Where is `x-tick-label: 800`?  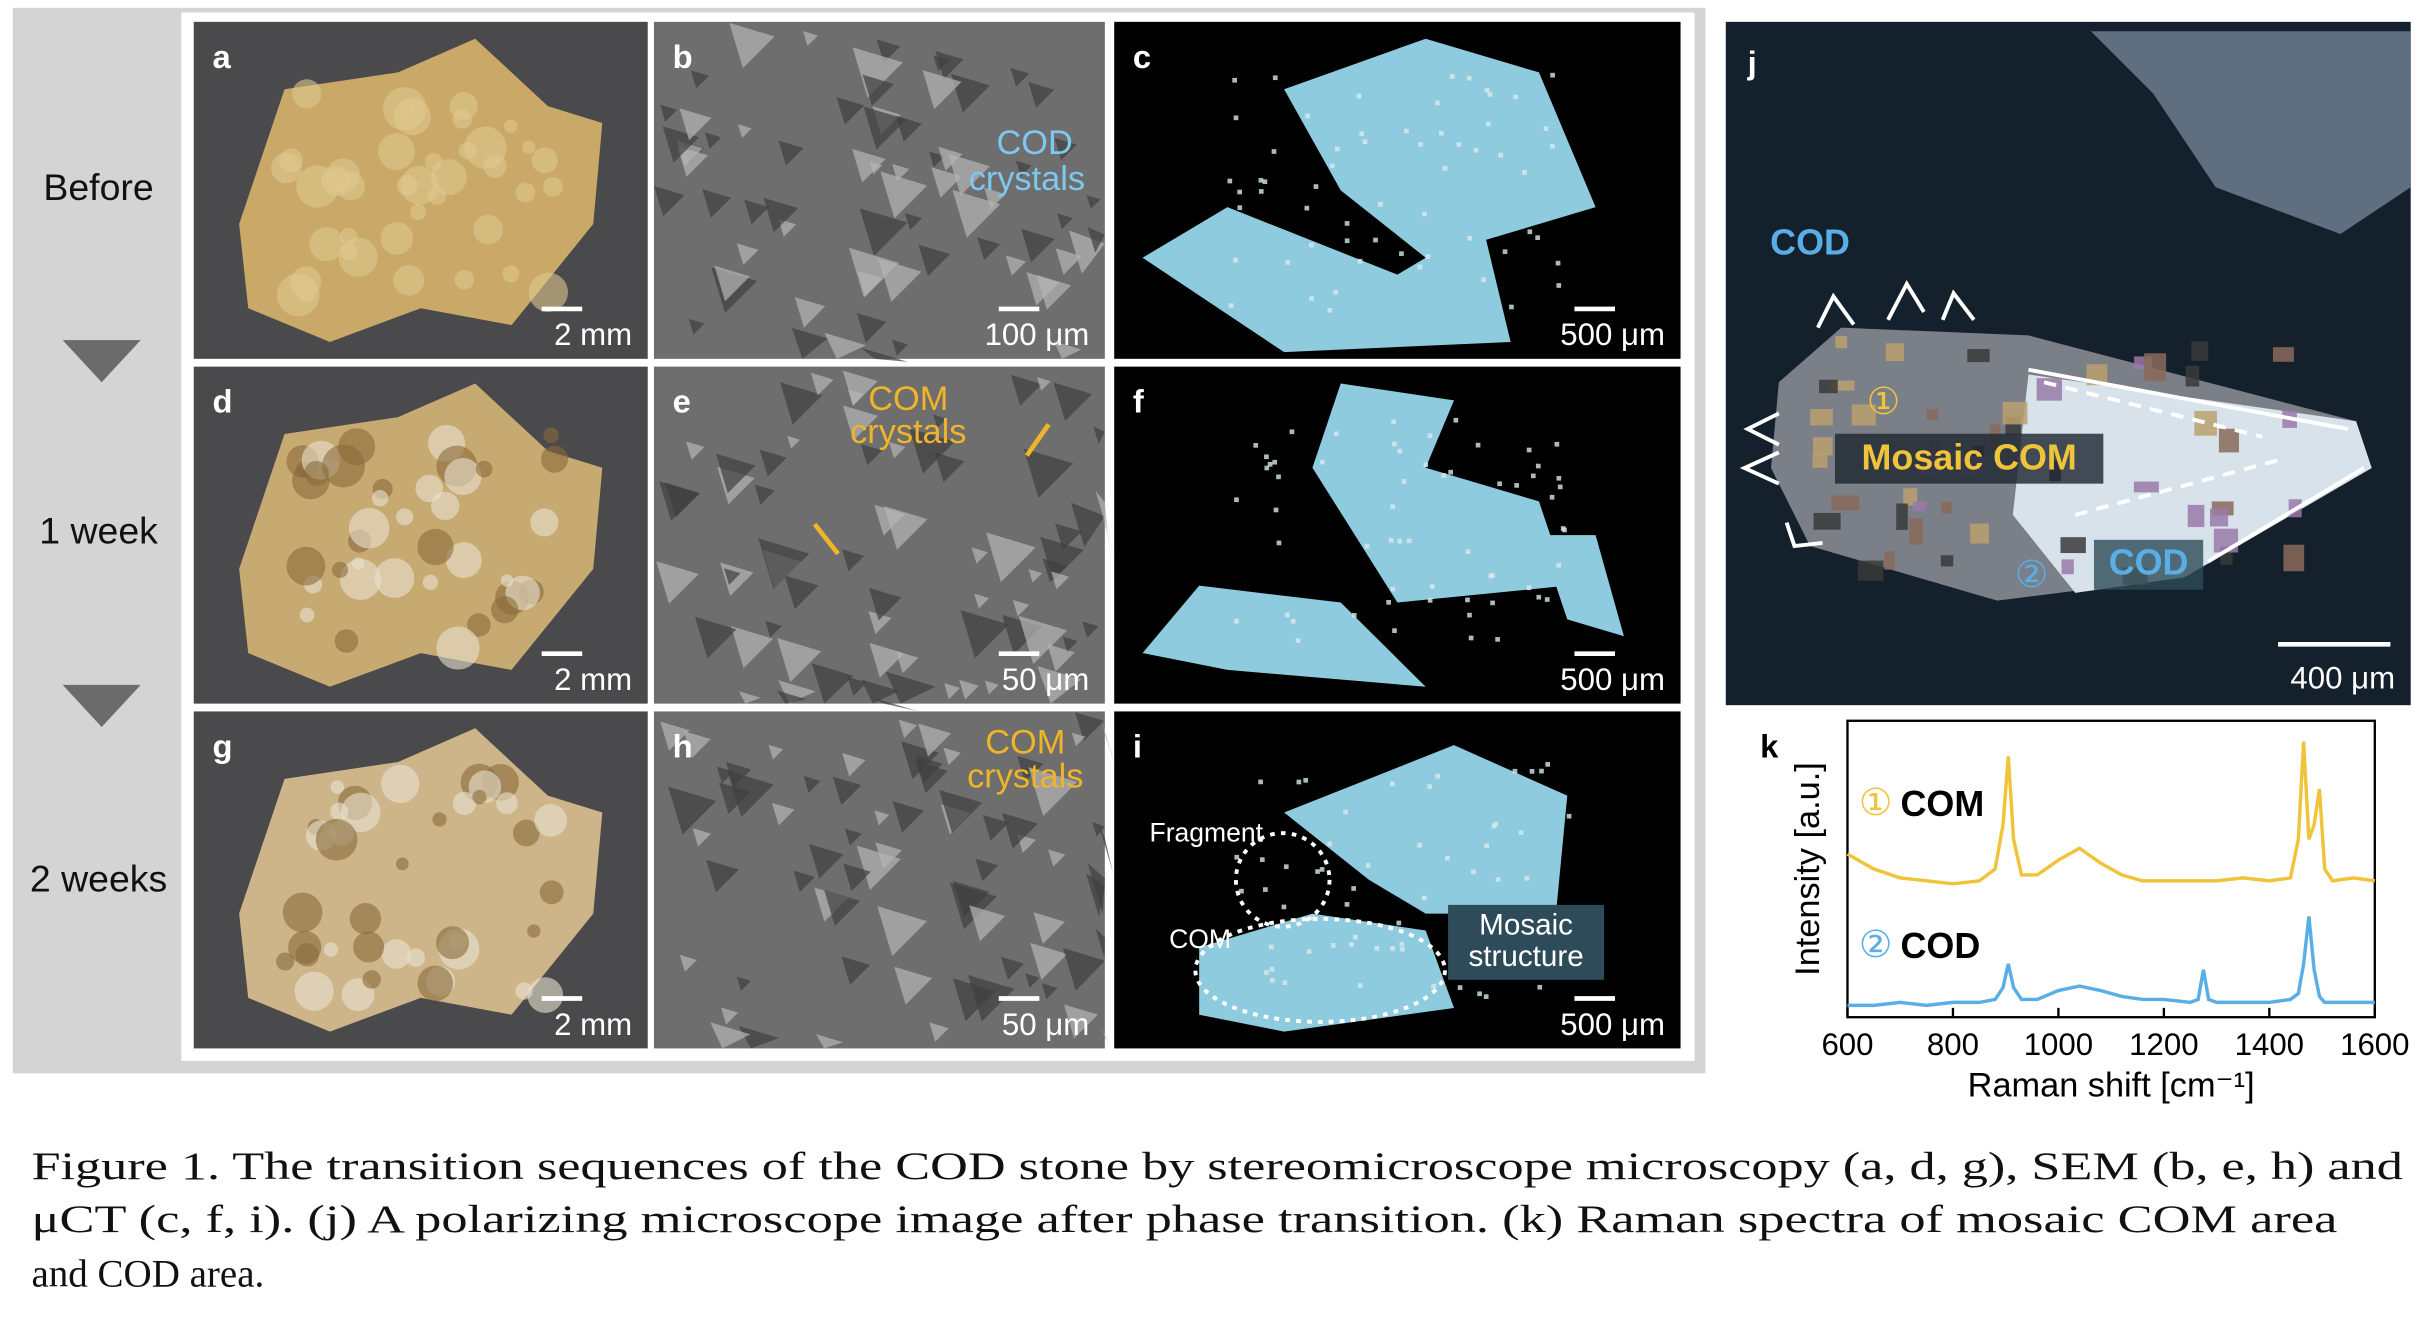
x-tick-label: 800 is located at coordinates (1953, 1044).